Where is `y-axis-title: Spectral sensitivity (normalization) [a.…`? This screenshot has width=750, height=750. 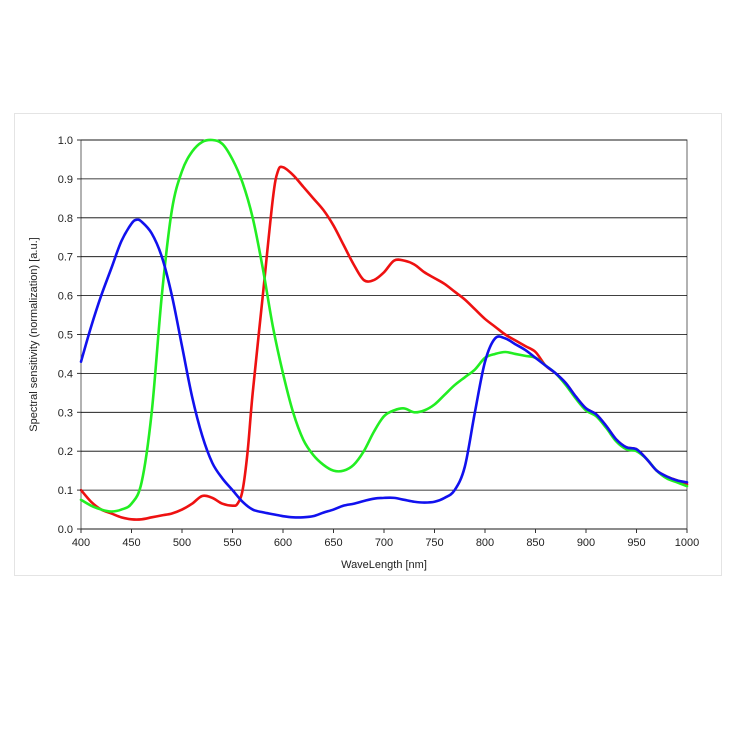 y-axis-title: Spectral sensitivity (normalization) [a.… is located at coordinates (34, 334).